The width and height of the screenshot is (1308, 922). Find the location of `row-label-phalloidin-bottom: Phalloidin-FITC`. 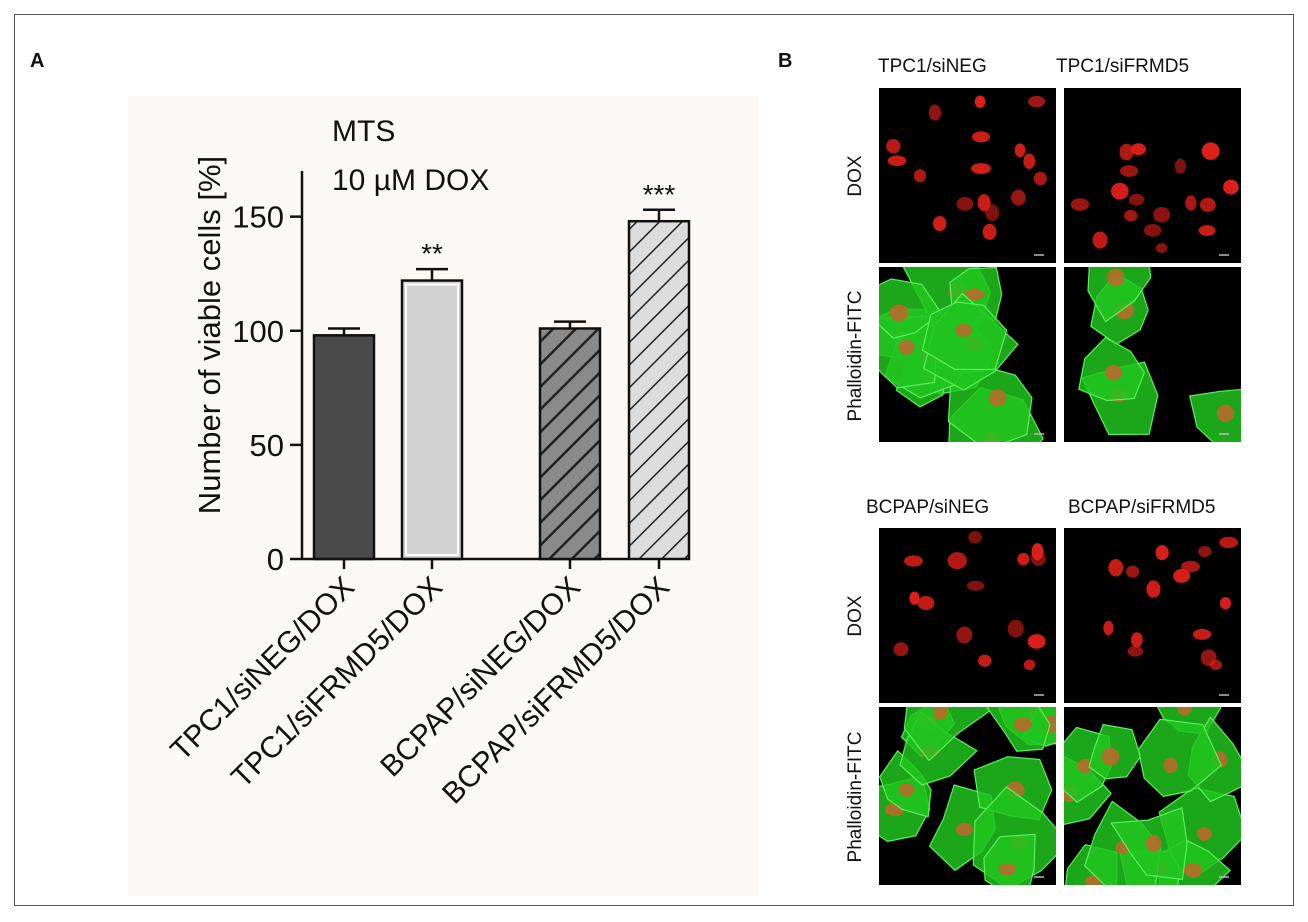

row-label-phalloidin-bottom: Phalloidin-FITC is located at coordinates (855, 797).